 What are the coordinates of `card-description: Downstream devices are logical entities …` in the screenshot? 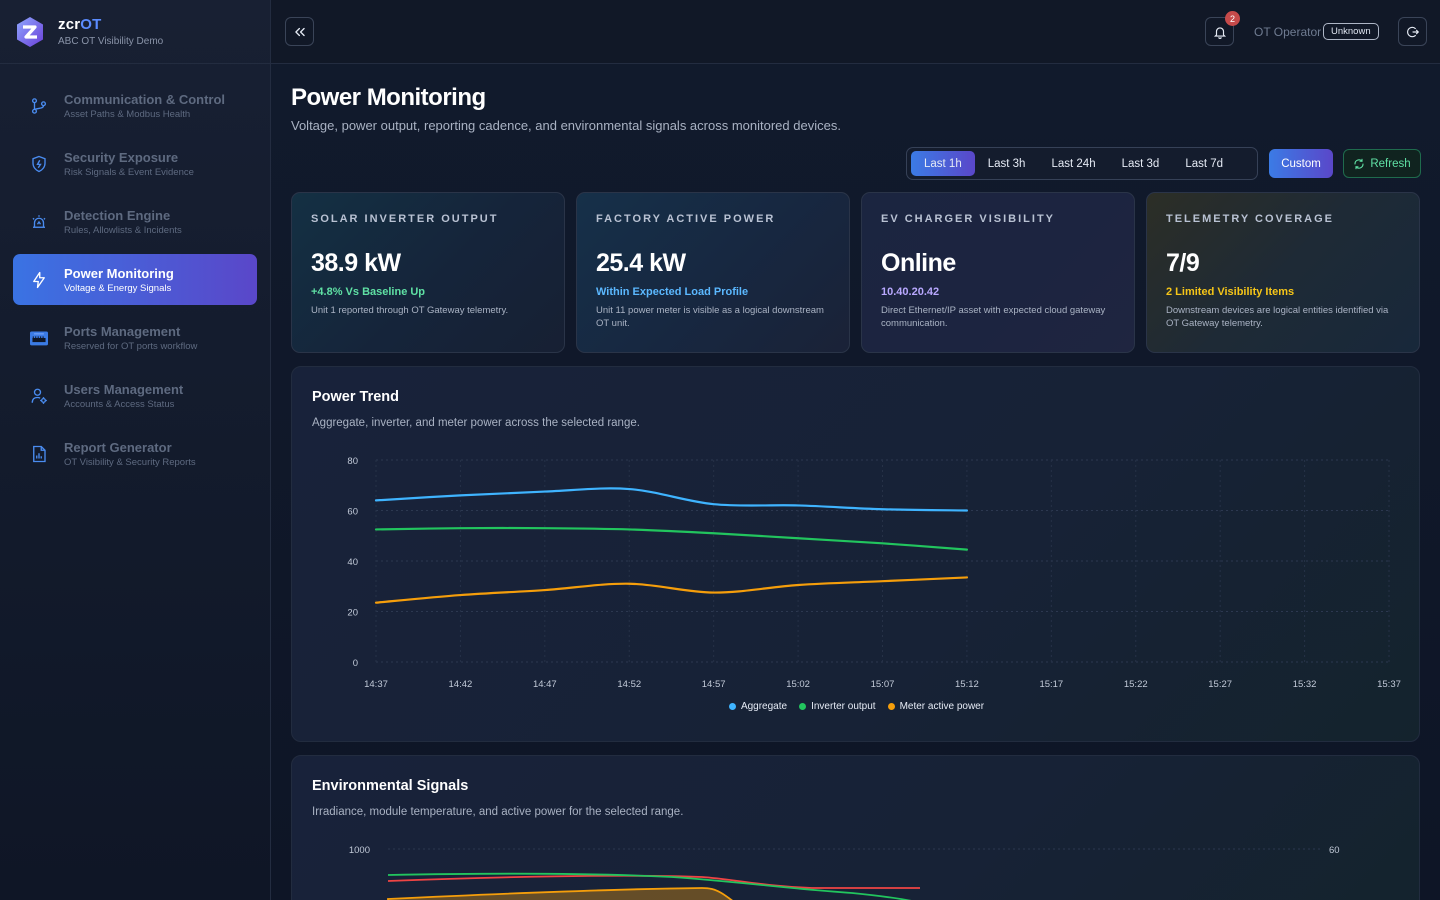 It's located at (1277, 317).